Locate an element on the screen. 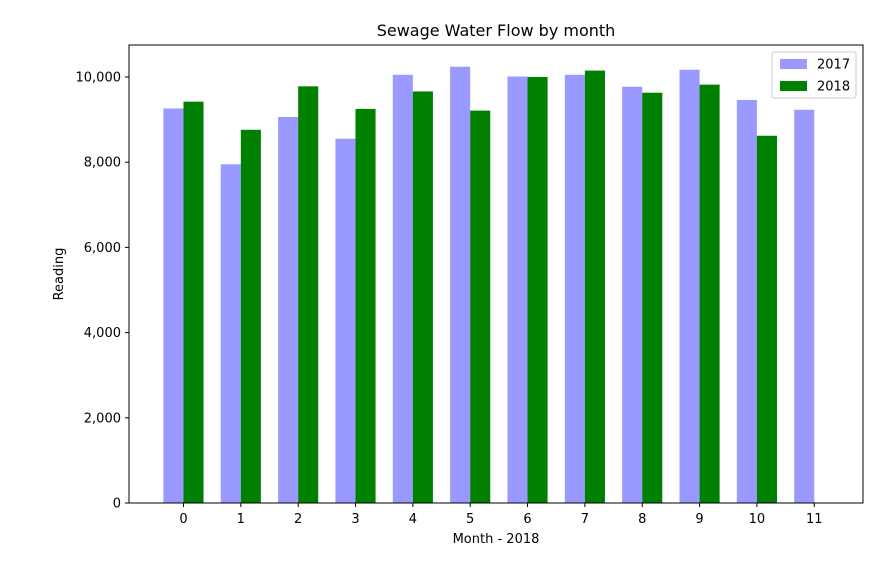  x-axis-title: Month - 2018 is located at coordinates (496, 539).